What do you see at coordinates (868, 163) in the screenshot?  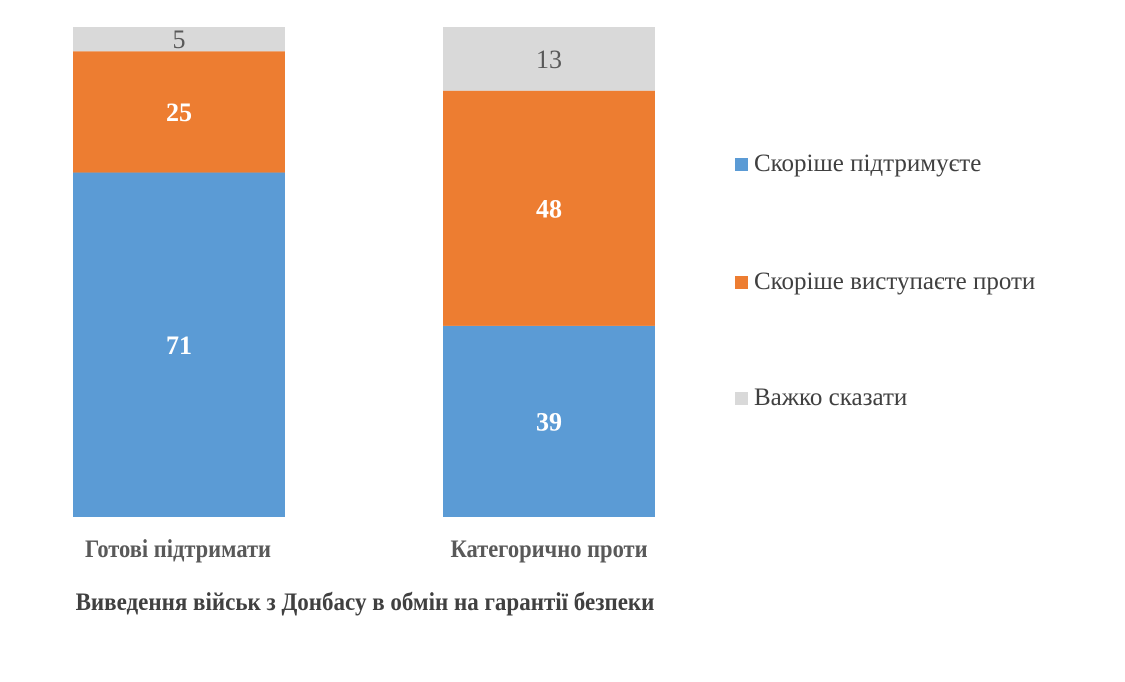 I see `legend-label: Скоріше підтримуєте` at bounding box center [868, 163].